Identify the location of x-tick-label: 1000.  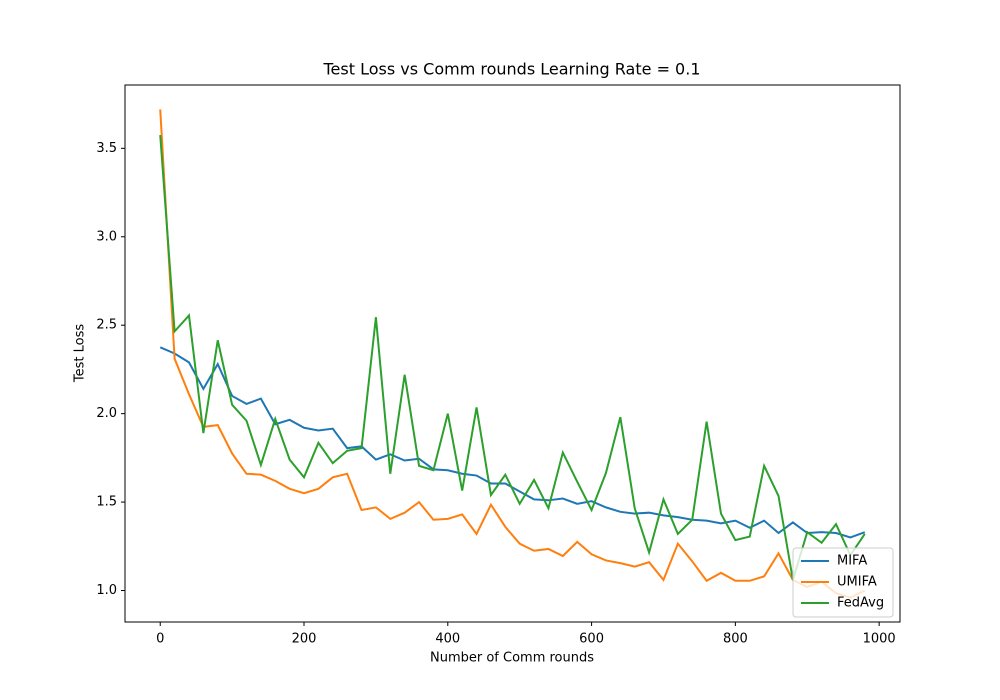
(879, 639).